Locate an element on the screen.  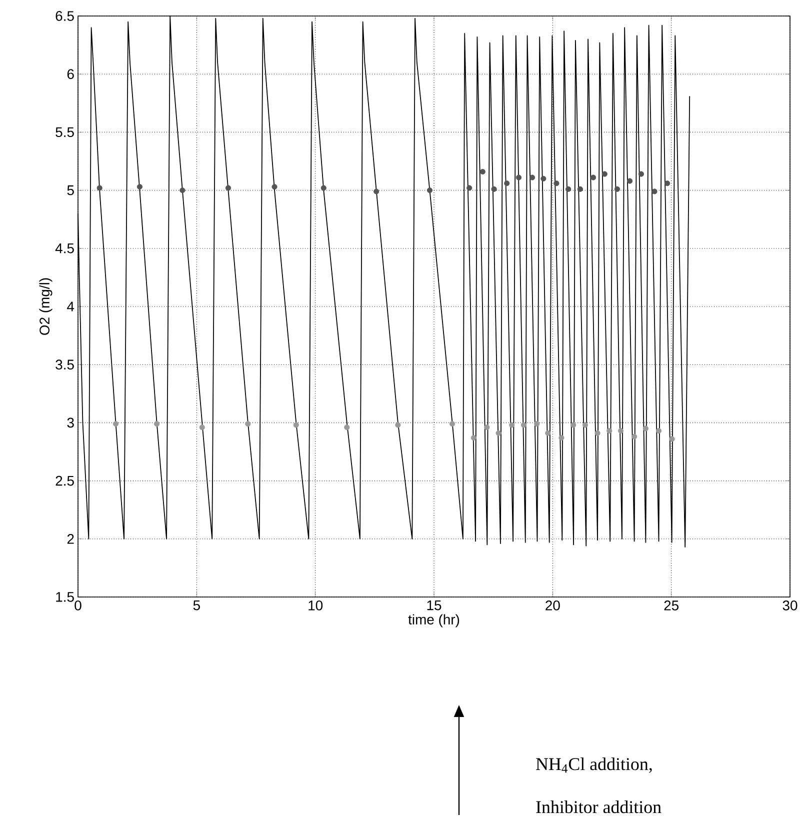
y-tick-label: 3.5 is located at coordinates (65, 365).